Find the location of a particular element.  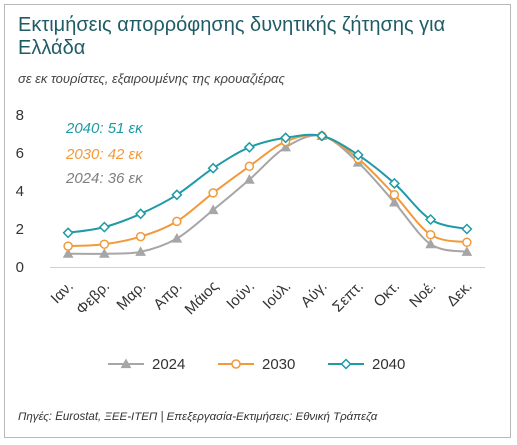

legend-label-2030: 2030 is located at coordinates (278, 364).